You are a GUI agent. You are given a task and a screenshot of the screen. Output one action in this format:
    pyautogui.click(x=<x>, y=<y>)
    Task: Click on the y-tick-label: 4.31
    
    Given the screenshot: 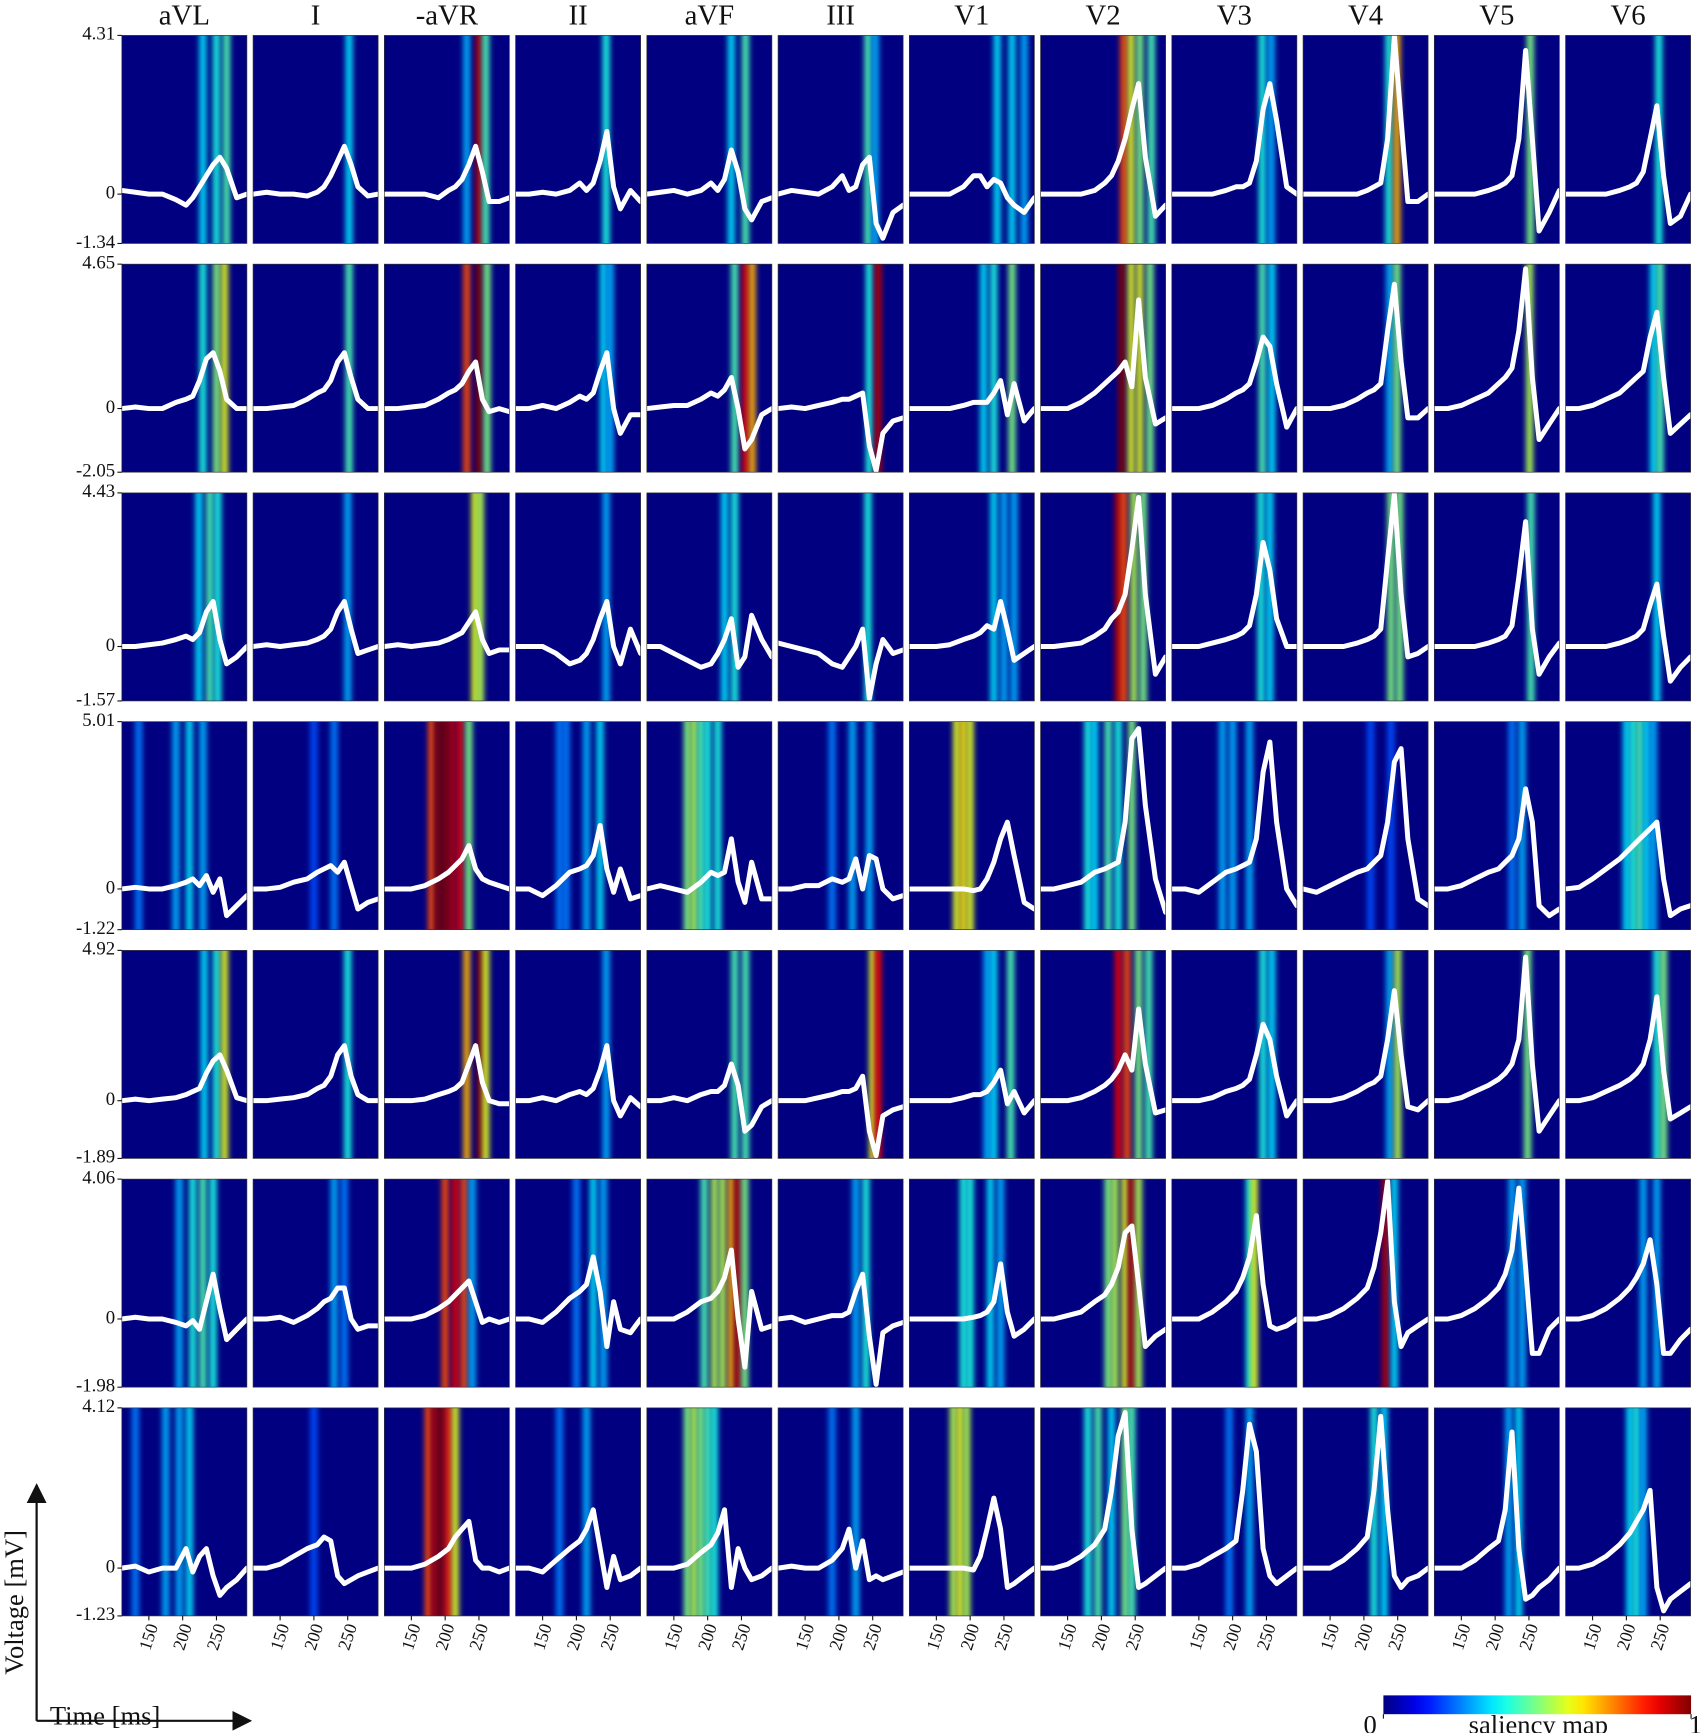 What is the action you would take?
    pyautogui.click(x=98, y=34)
    